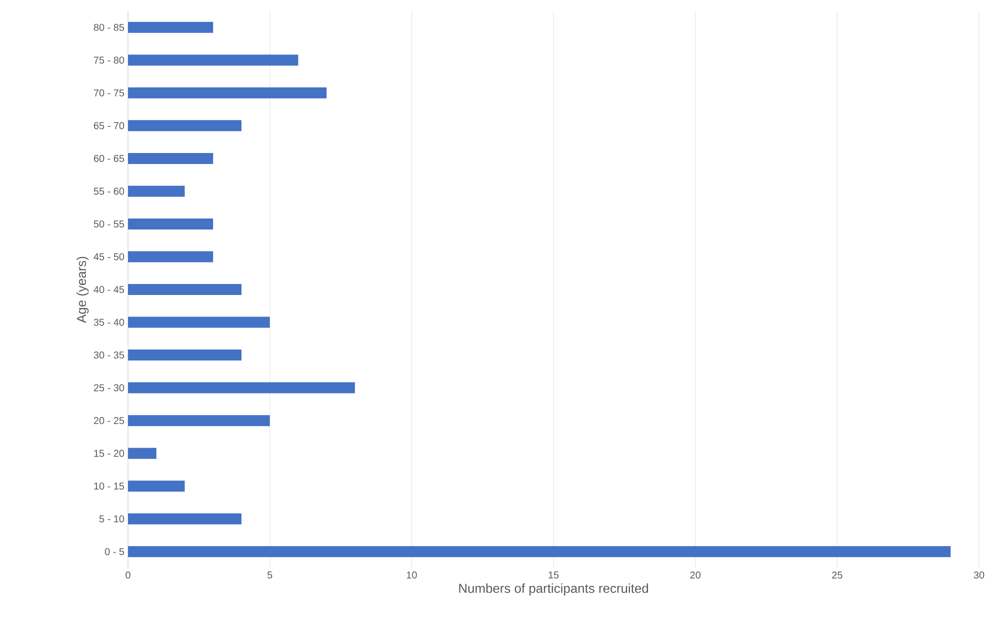 The image size is (989, 631). Describe the element at coordinates (109, 486) in the screenshot. I see `y-tick-label: 10 - 15` at that location.